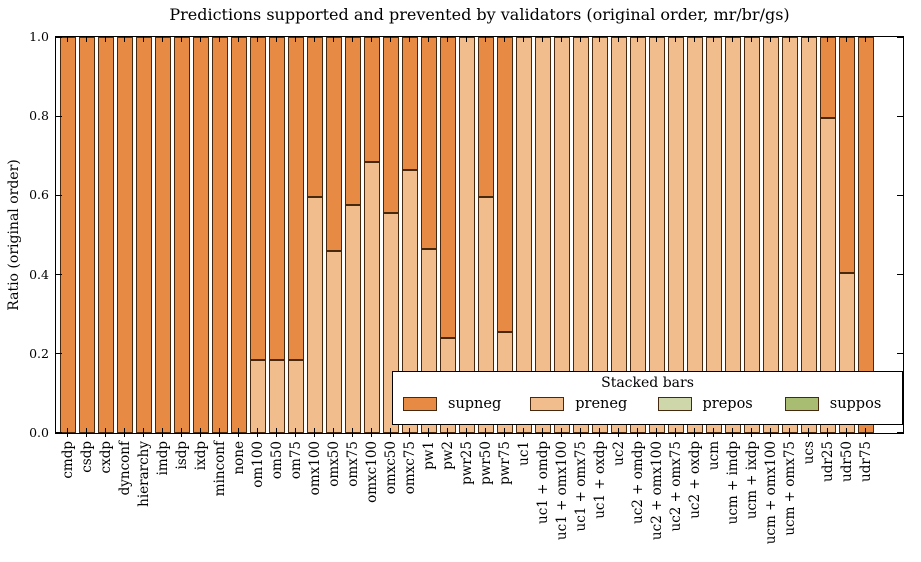 Image resolution: width=921 pixels, height=562 pixels. I want to click on x-tick-label: om100, so click(257, 464).